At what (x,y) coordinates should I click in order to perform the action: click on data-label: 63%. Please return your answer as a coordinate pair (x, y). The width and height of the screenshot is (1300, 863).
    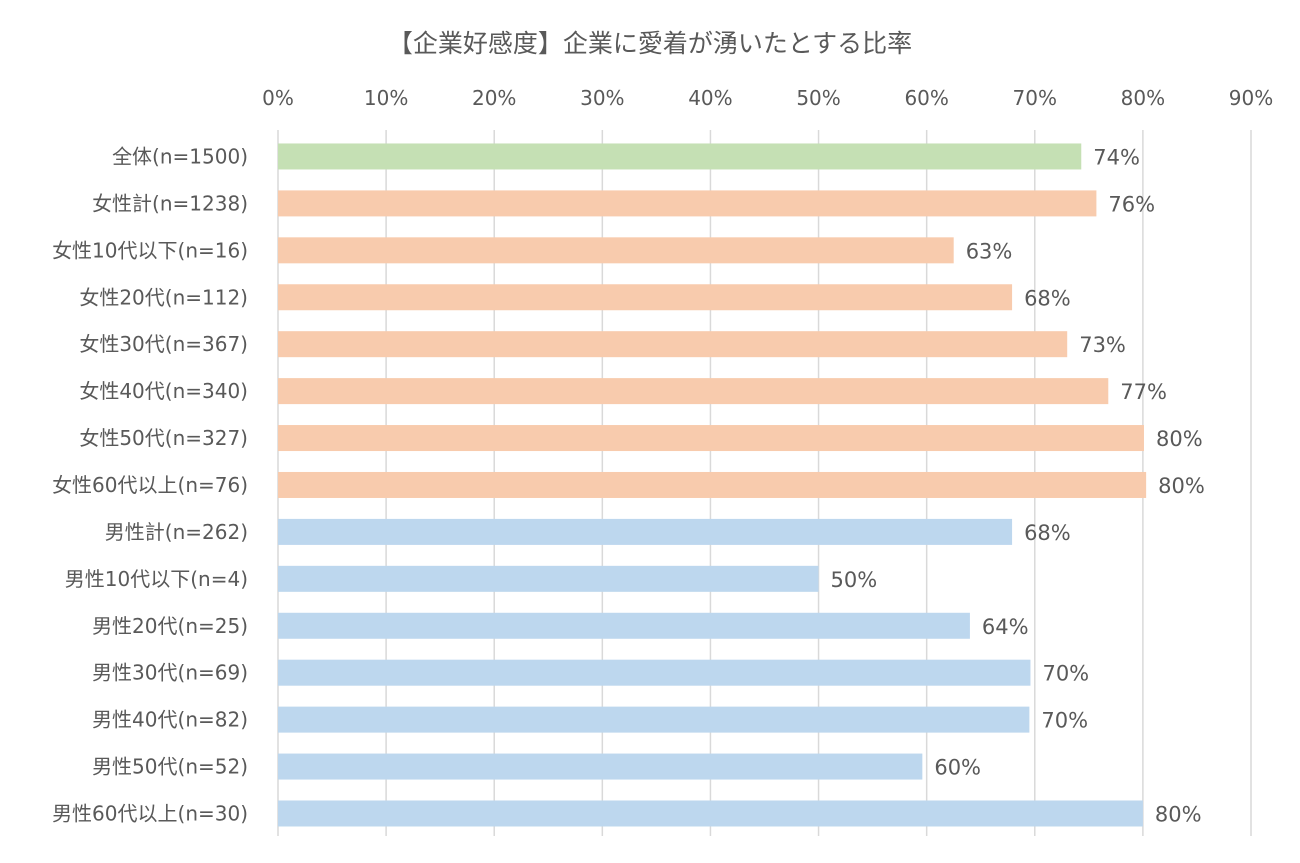
    Looking at the image, I should click on (989, 251).